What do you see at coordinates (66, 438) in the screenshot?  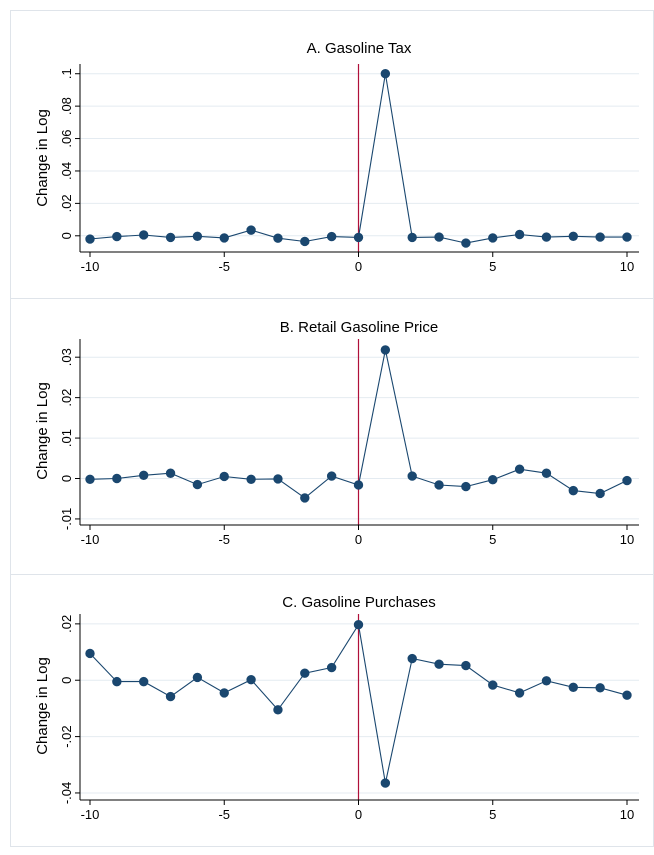 I see `y-tick-label: .01` at bounding box center [66, 438].